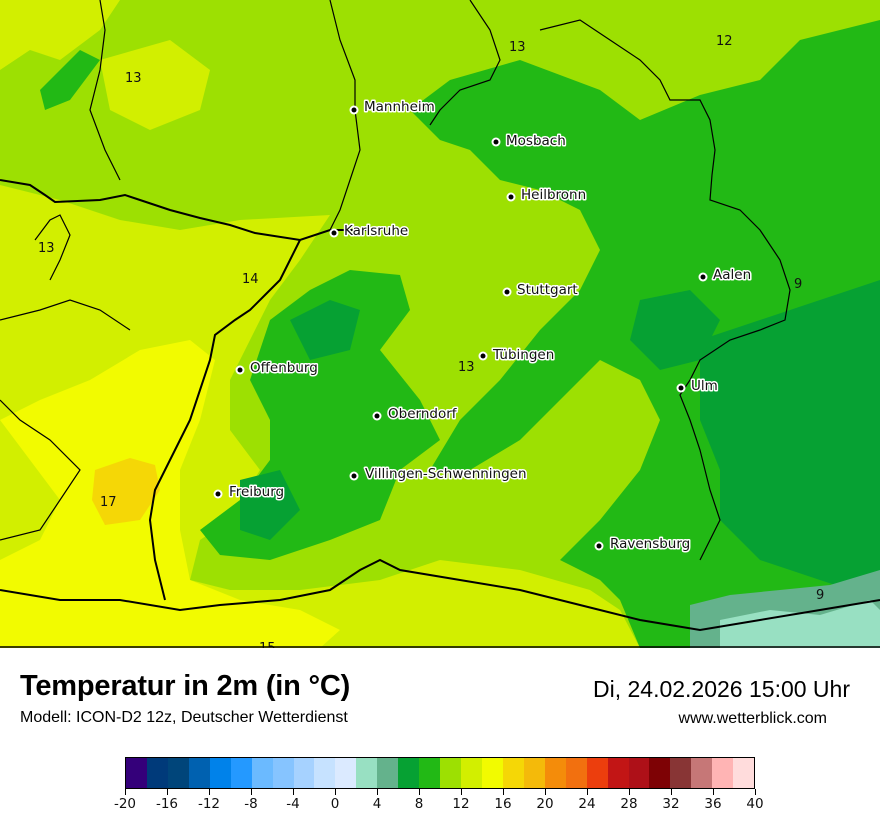 The width and height of the screenshot is (880, 830). Describe the element at coordinates (125, 804) in the screenshot. I see `legend-tick-label: -20` at that location.